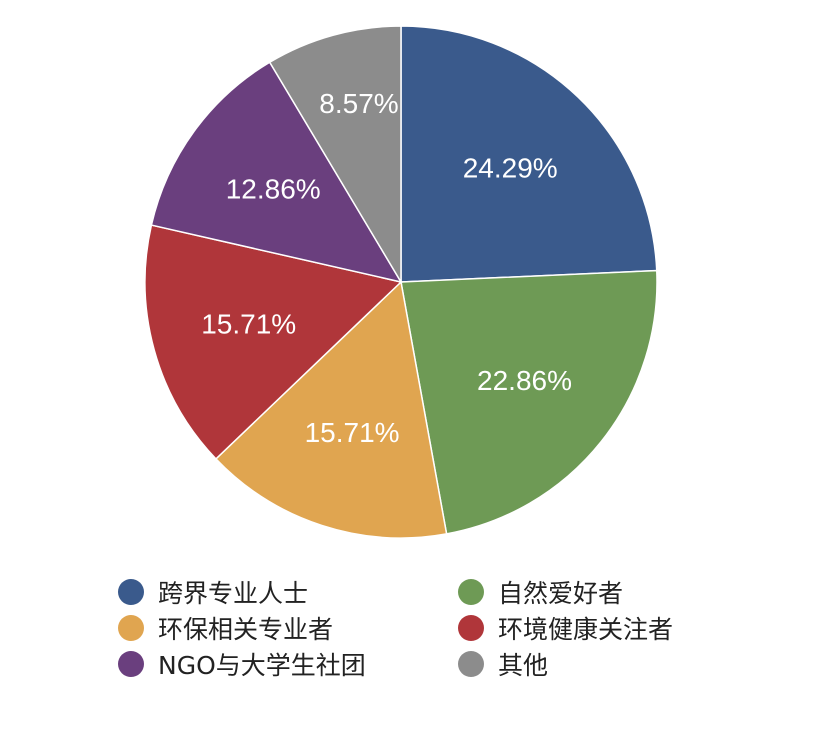 This screenshot has height=737, width=832. I want to click on label-nature-lovers: 22.86%, so click(524, 380).